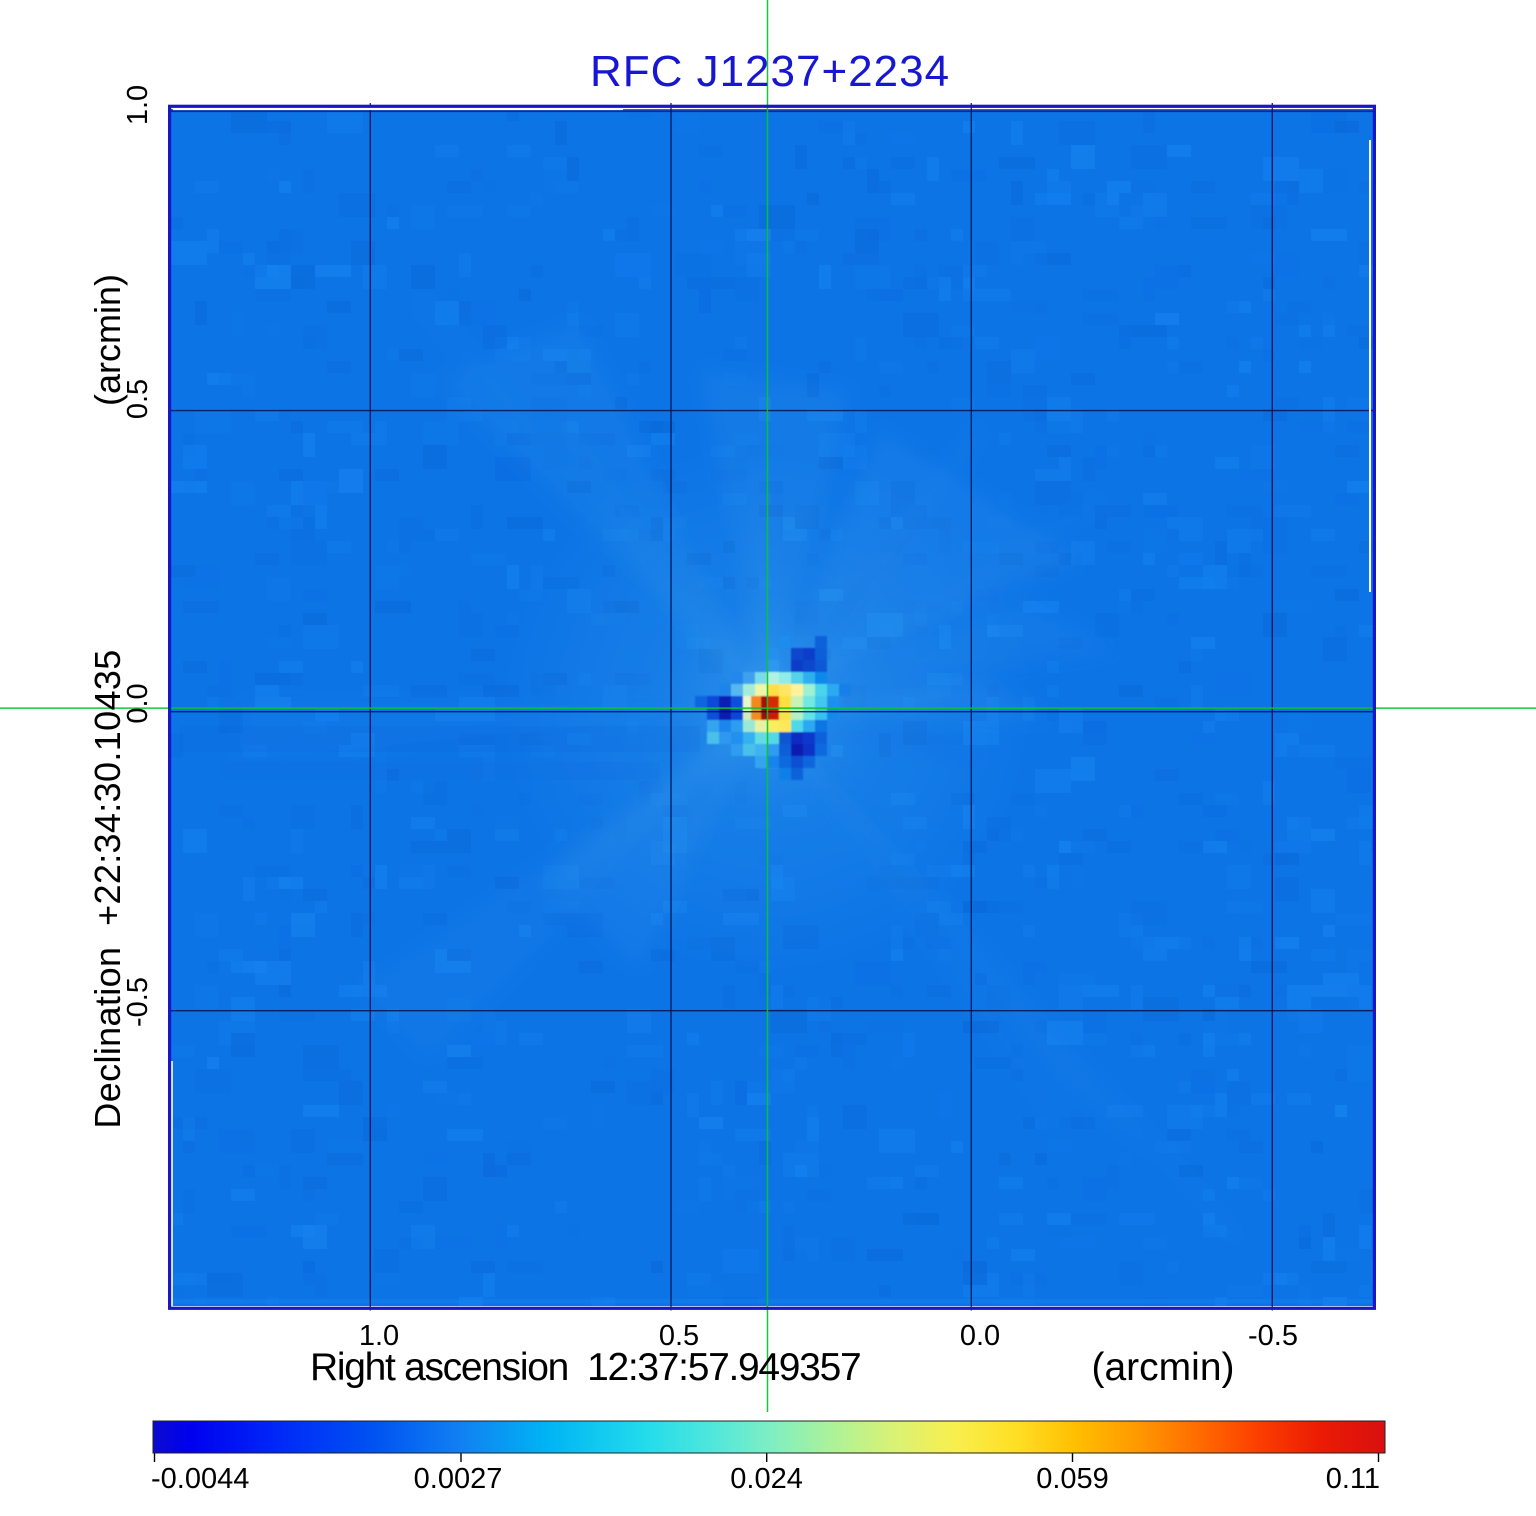 This screenshot has width=1536, height=1516. What do you see at coordinates (1072, 1479) in the screenshot?
I see `svg-text: 0.059` at bounding box center [1072, 1479].